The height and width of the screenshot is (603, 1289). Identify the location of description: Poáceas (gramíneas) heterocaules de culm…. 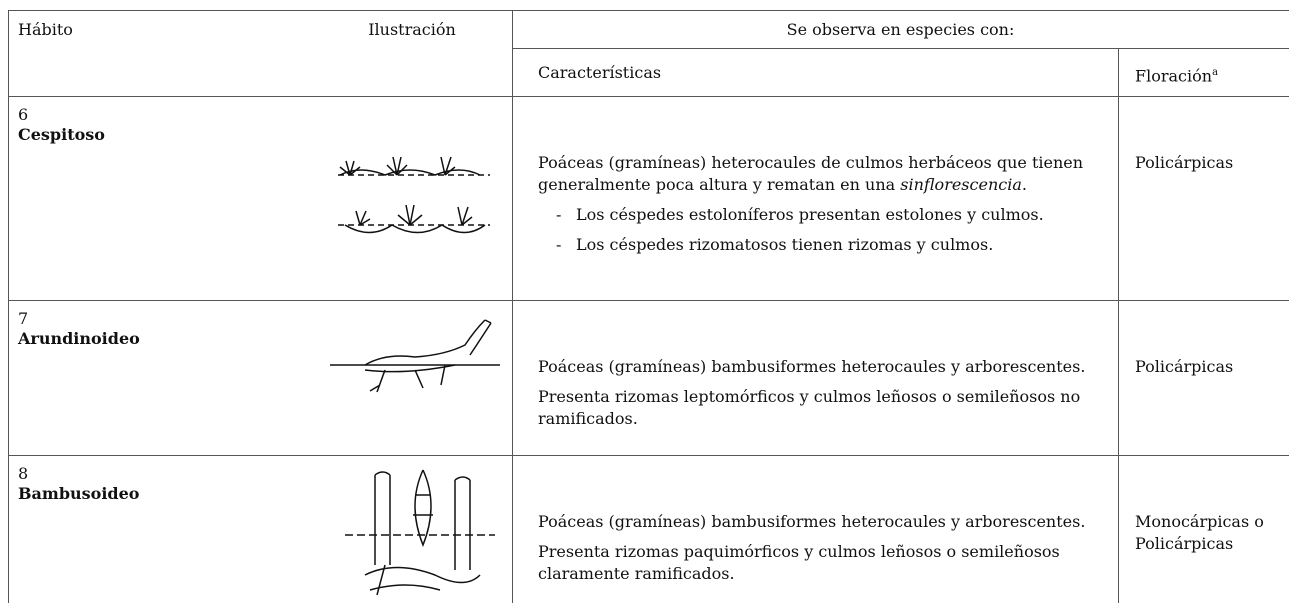
(818, 208).